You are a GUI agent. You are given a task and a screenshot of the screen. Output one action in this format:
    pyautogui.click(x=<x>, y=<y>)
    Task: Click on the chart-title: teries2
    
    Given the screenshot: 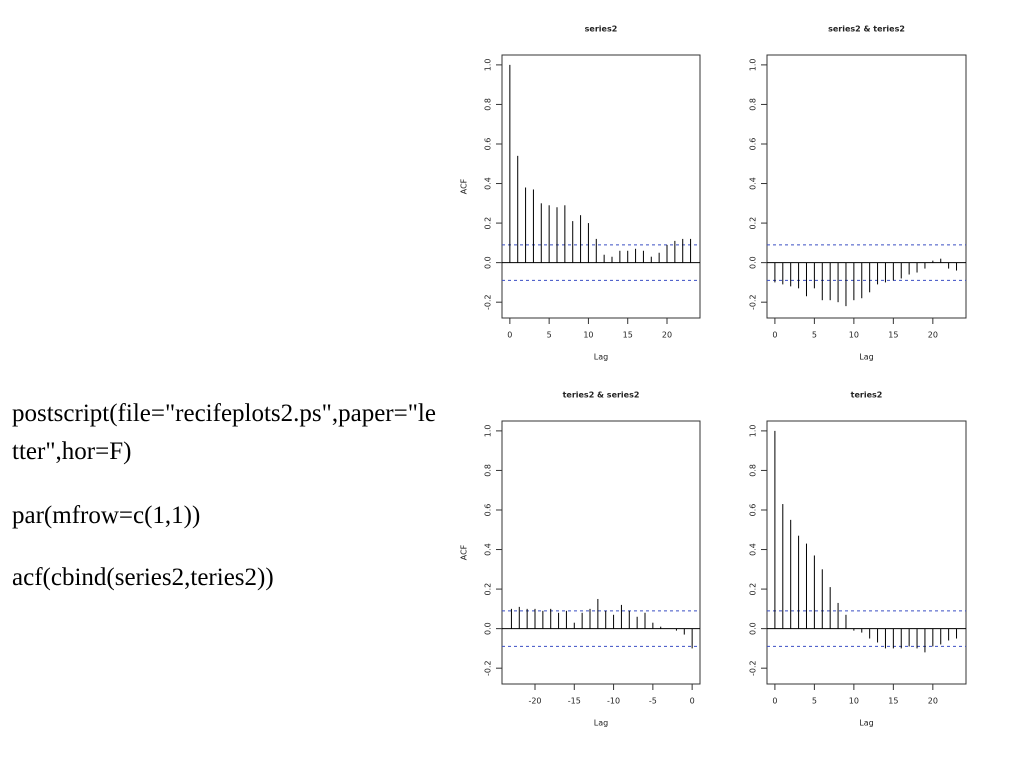 What is the action you would take?
    pyautogui.click(x=867, y=395)
    